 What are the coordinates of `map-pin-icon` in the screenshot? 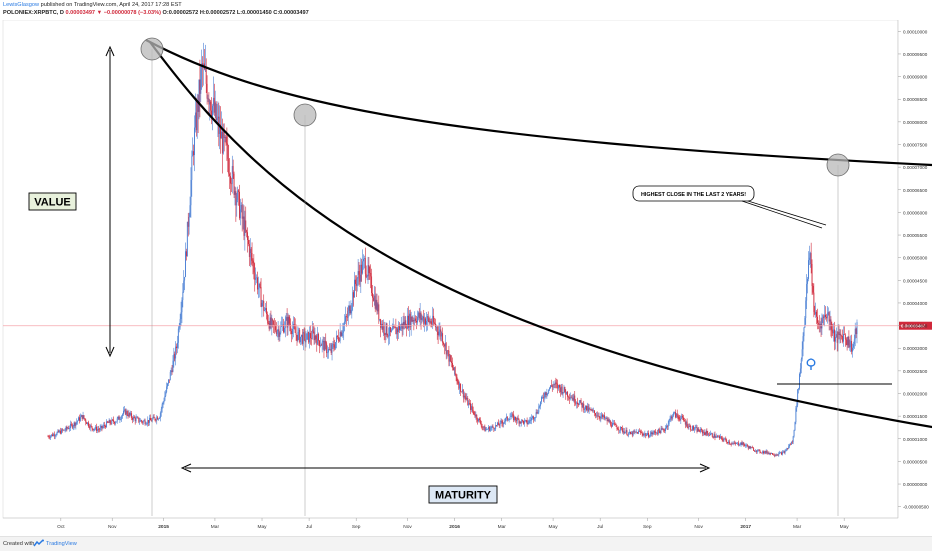 It's located at (811, 364).